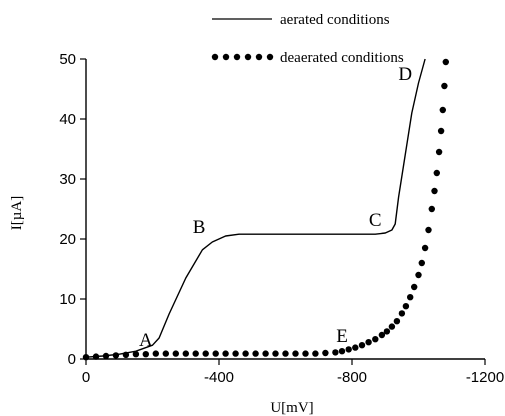 This screenshot has width=505, height=416. I want to click on y-tick-label: 30, so click(67, 179).